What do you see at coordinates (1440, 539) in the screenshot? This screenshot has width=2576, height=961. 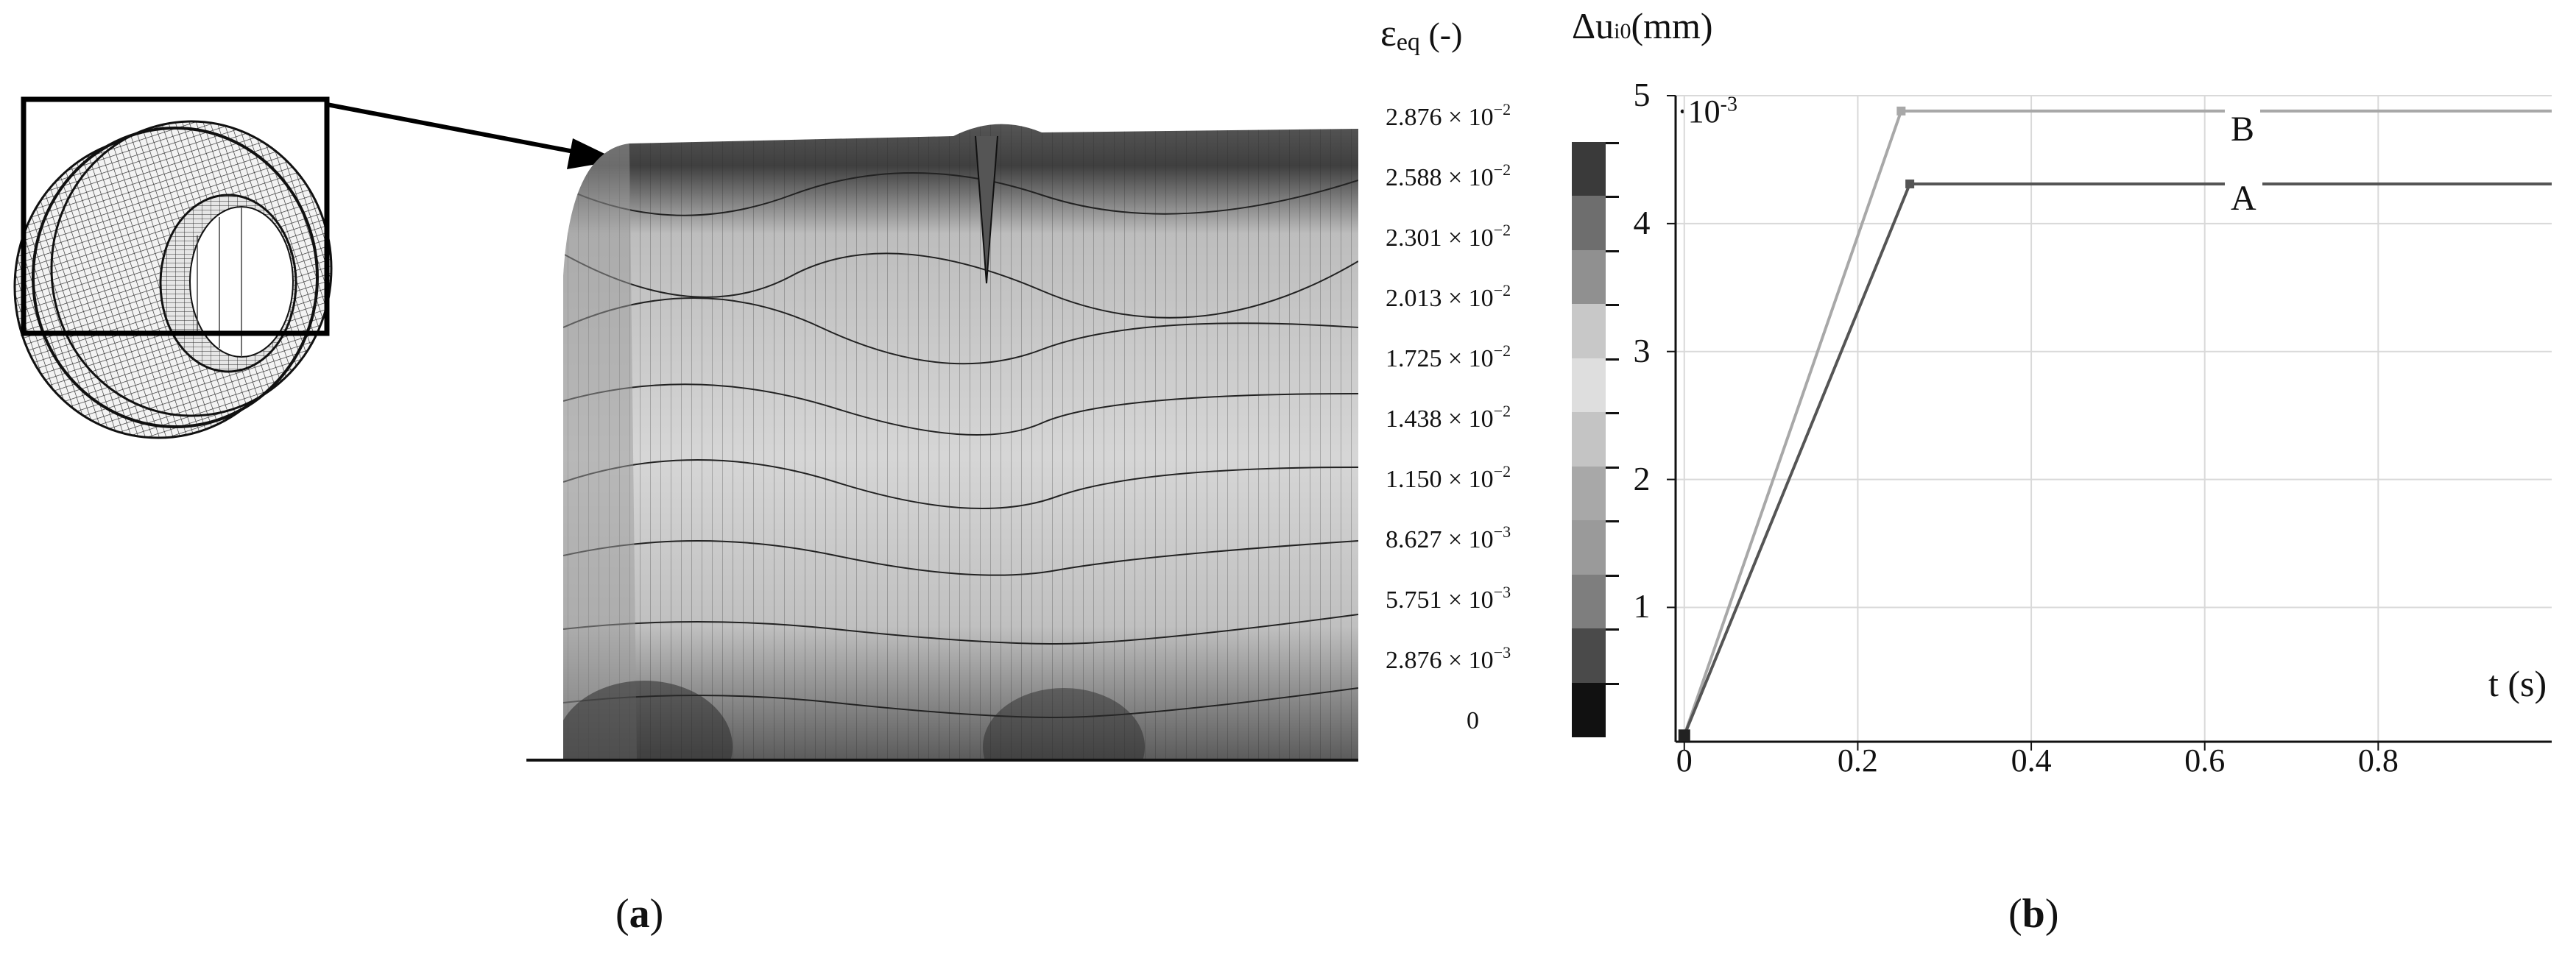 I see `legend-label-mantissa: 8.627 × 10` at bounding box center [1440, 539].